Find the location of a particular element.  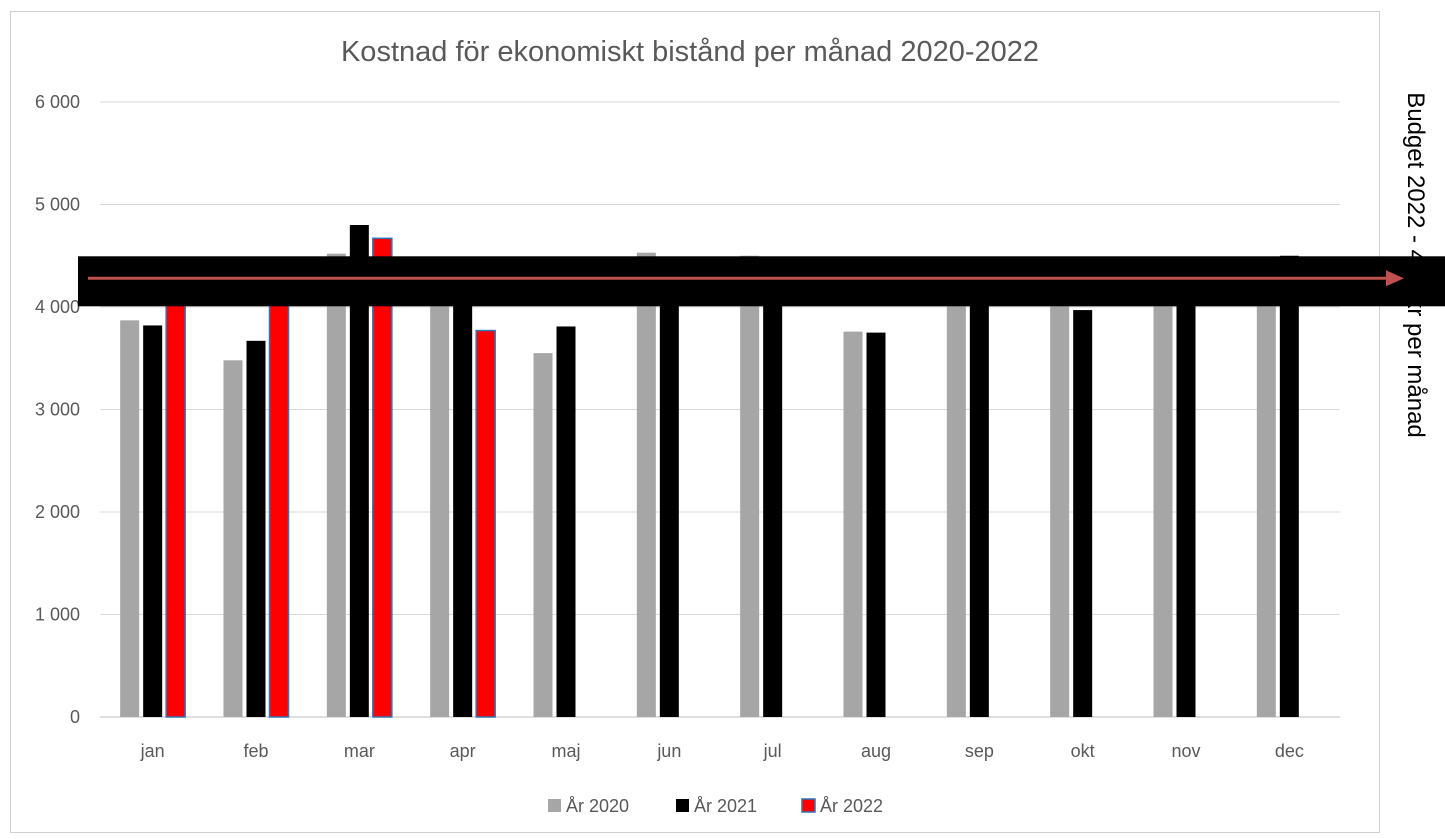

y-tick-label: 6 000 is located at coordinates (57, 102).